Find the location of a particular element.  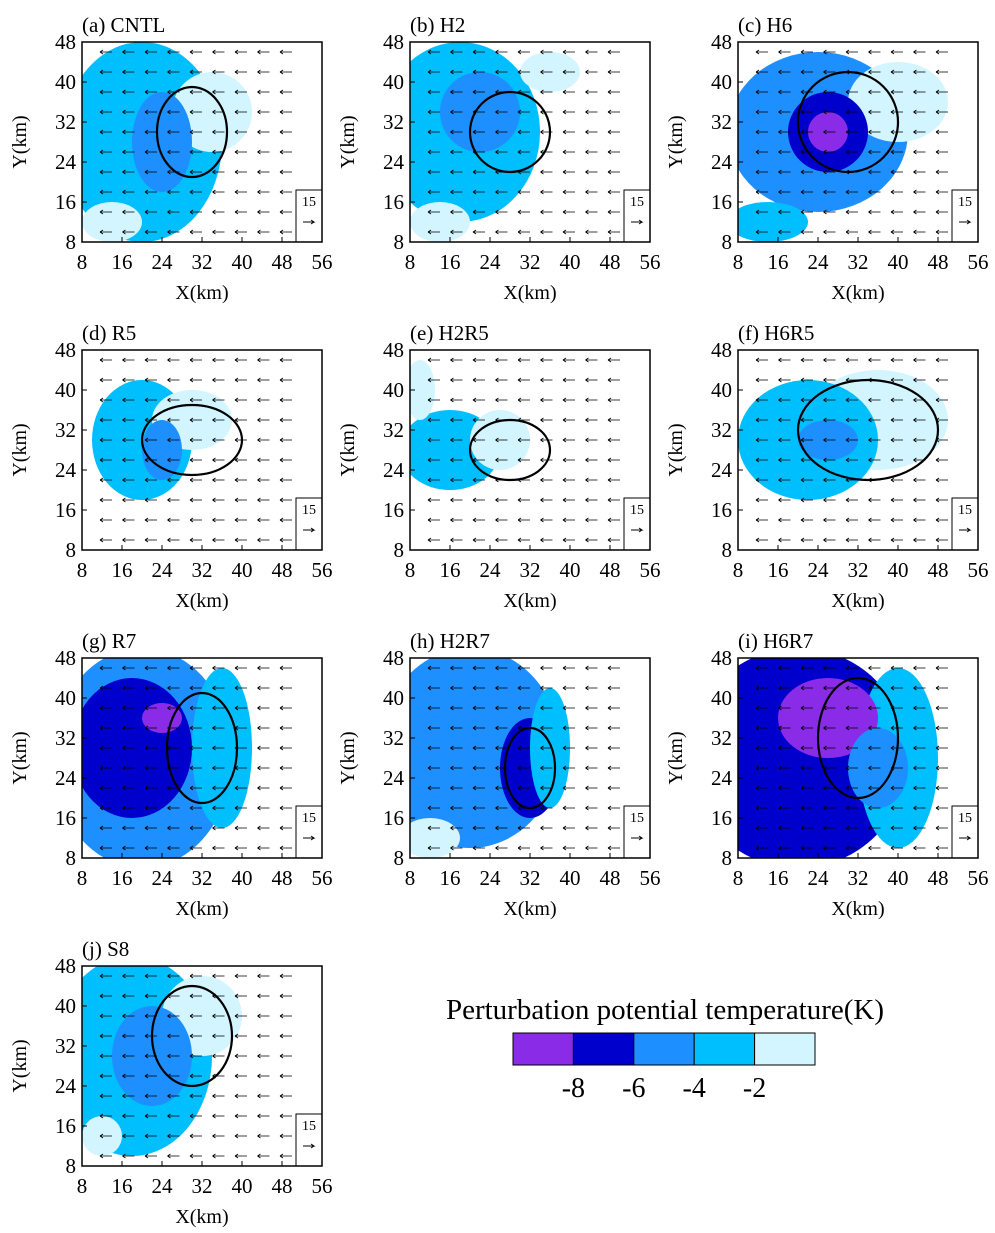

colorbar-tick-label: -2 is located at coordinates (754, 1088).